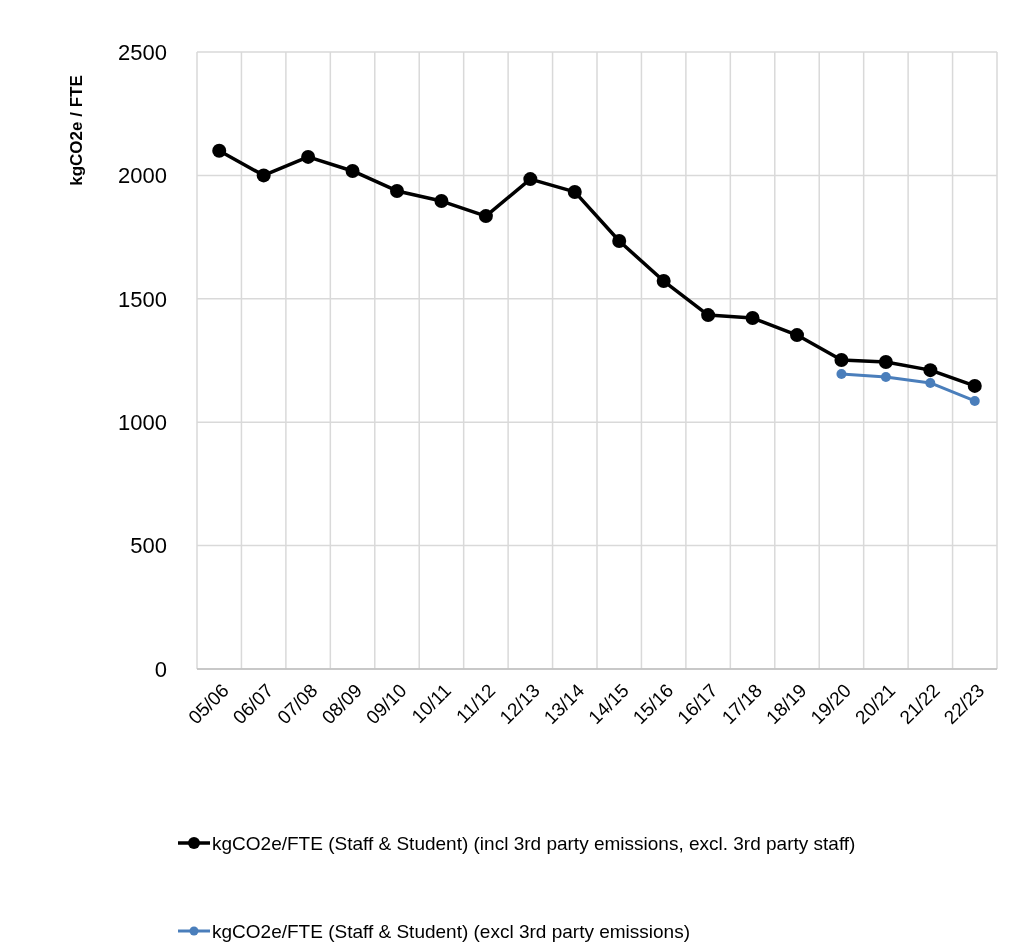 This screenshot has width=1020, height=951. What do you see at coordinates (142, 299) in the screenshot?
I see `y-tick-label: 1500` at bounding box center [142, 299].